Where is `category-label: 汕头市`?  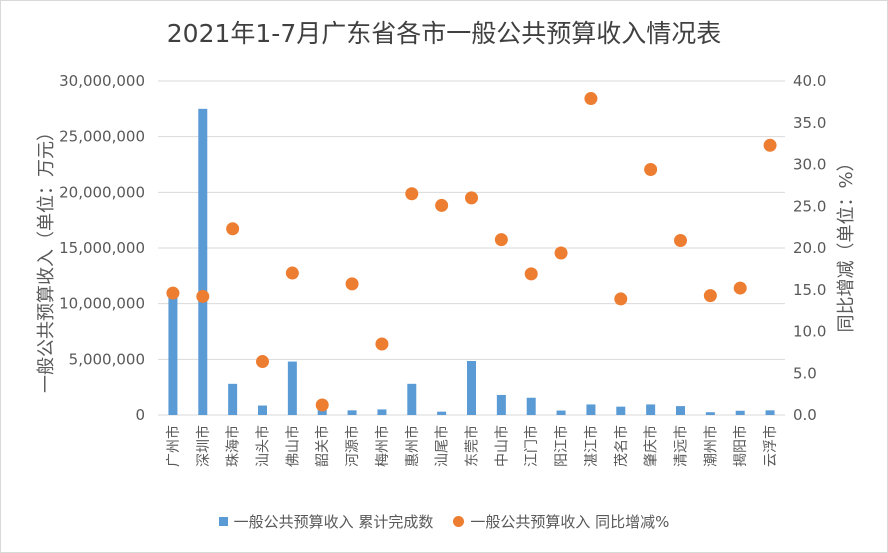 category-label: 汕头市 is located at coordinates (263, 446).